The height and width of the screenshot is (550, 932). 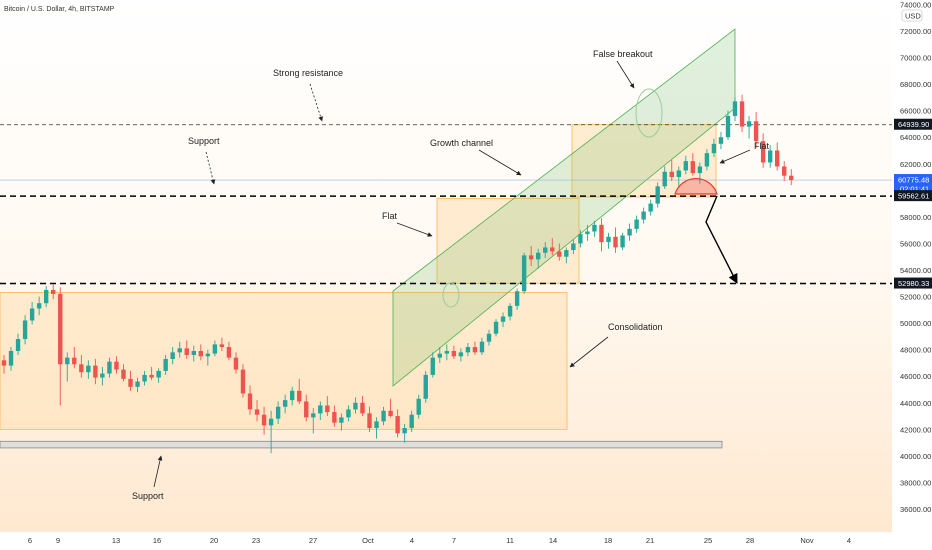 I want to click on support-bottom-label: Support, so click(x=148, y=496).